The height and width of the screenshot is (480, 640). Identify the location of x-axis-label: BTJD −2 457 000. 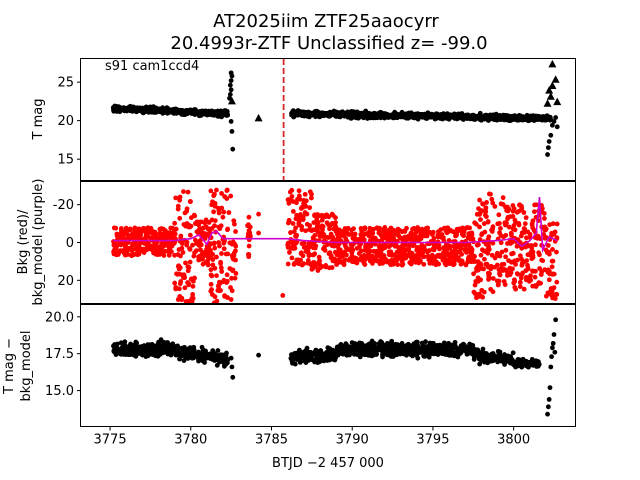
(328, 463).